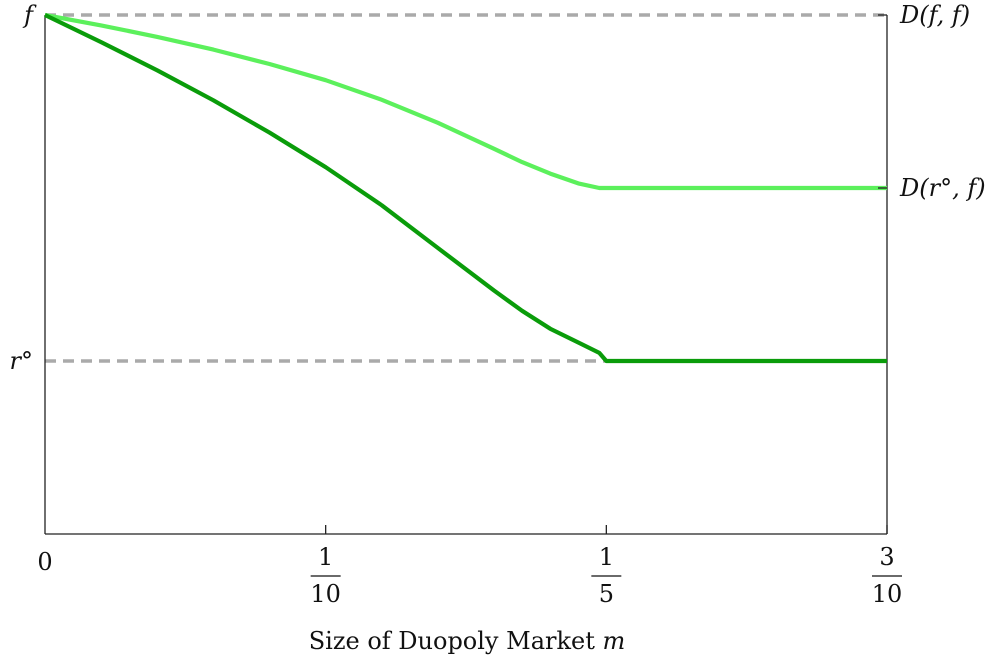  Describe the element at coordinates (886, 557) in the screenshot. I see `x-tick-numerator-3: 3` at that location.